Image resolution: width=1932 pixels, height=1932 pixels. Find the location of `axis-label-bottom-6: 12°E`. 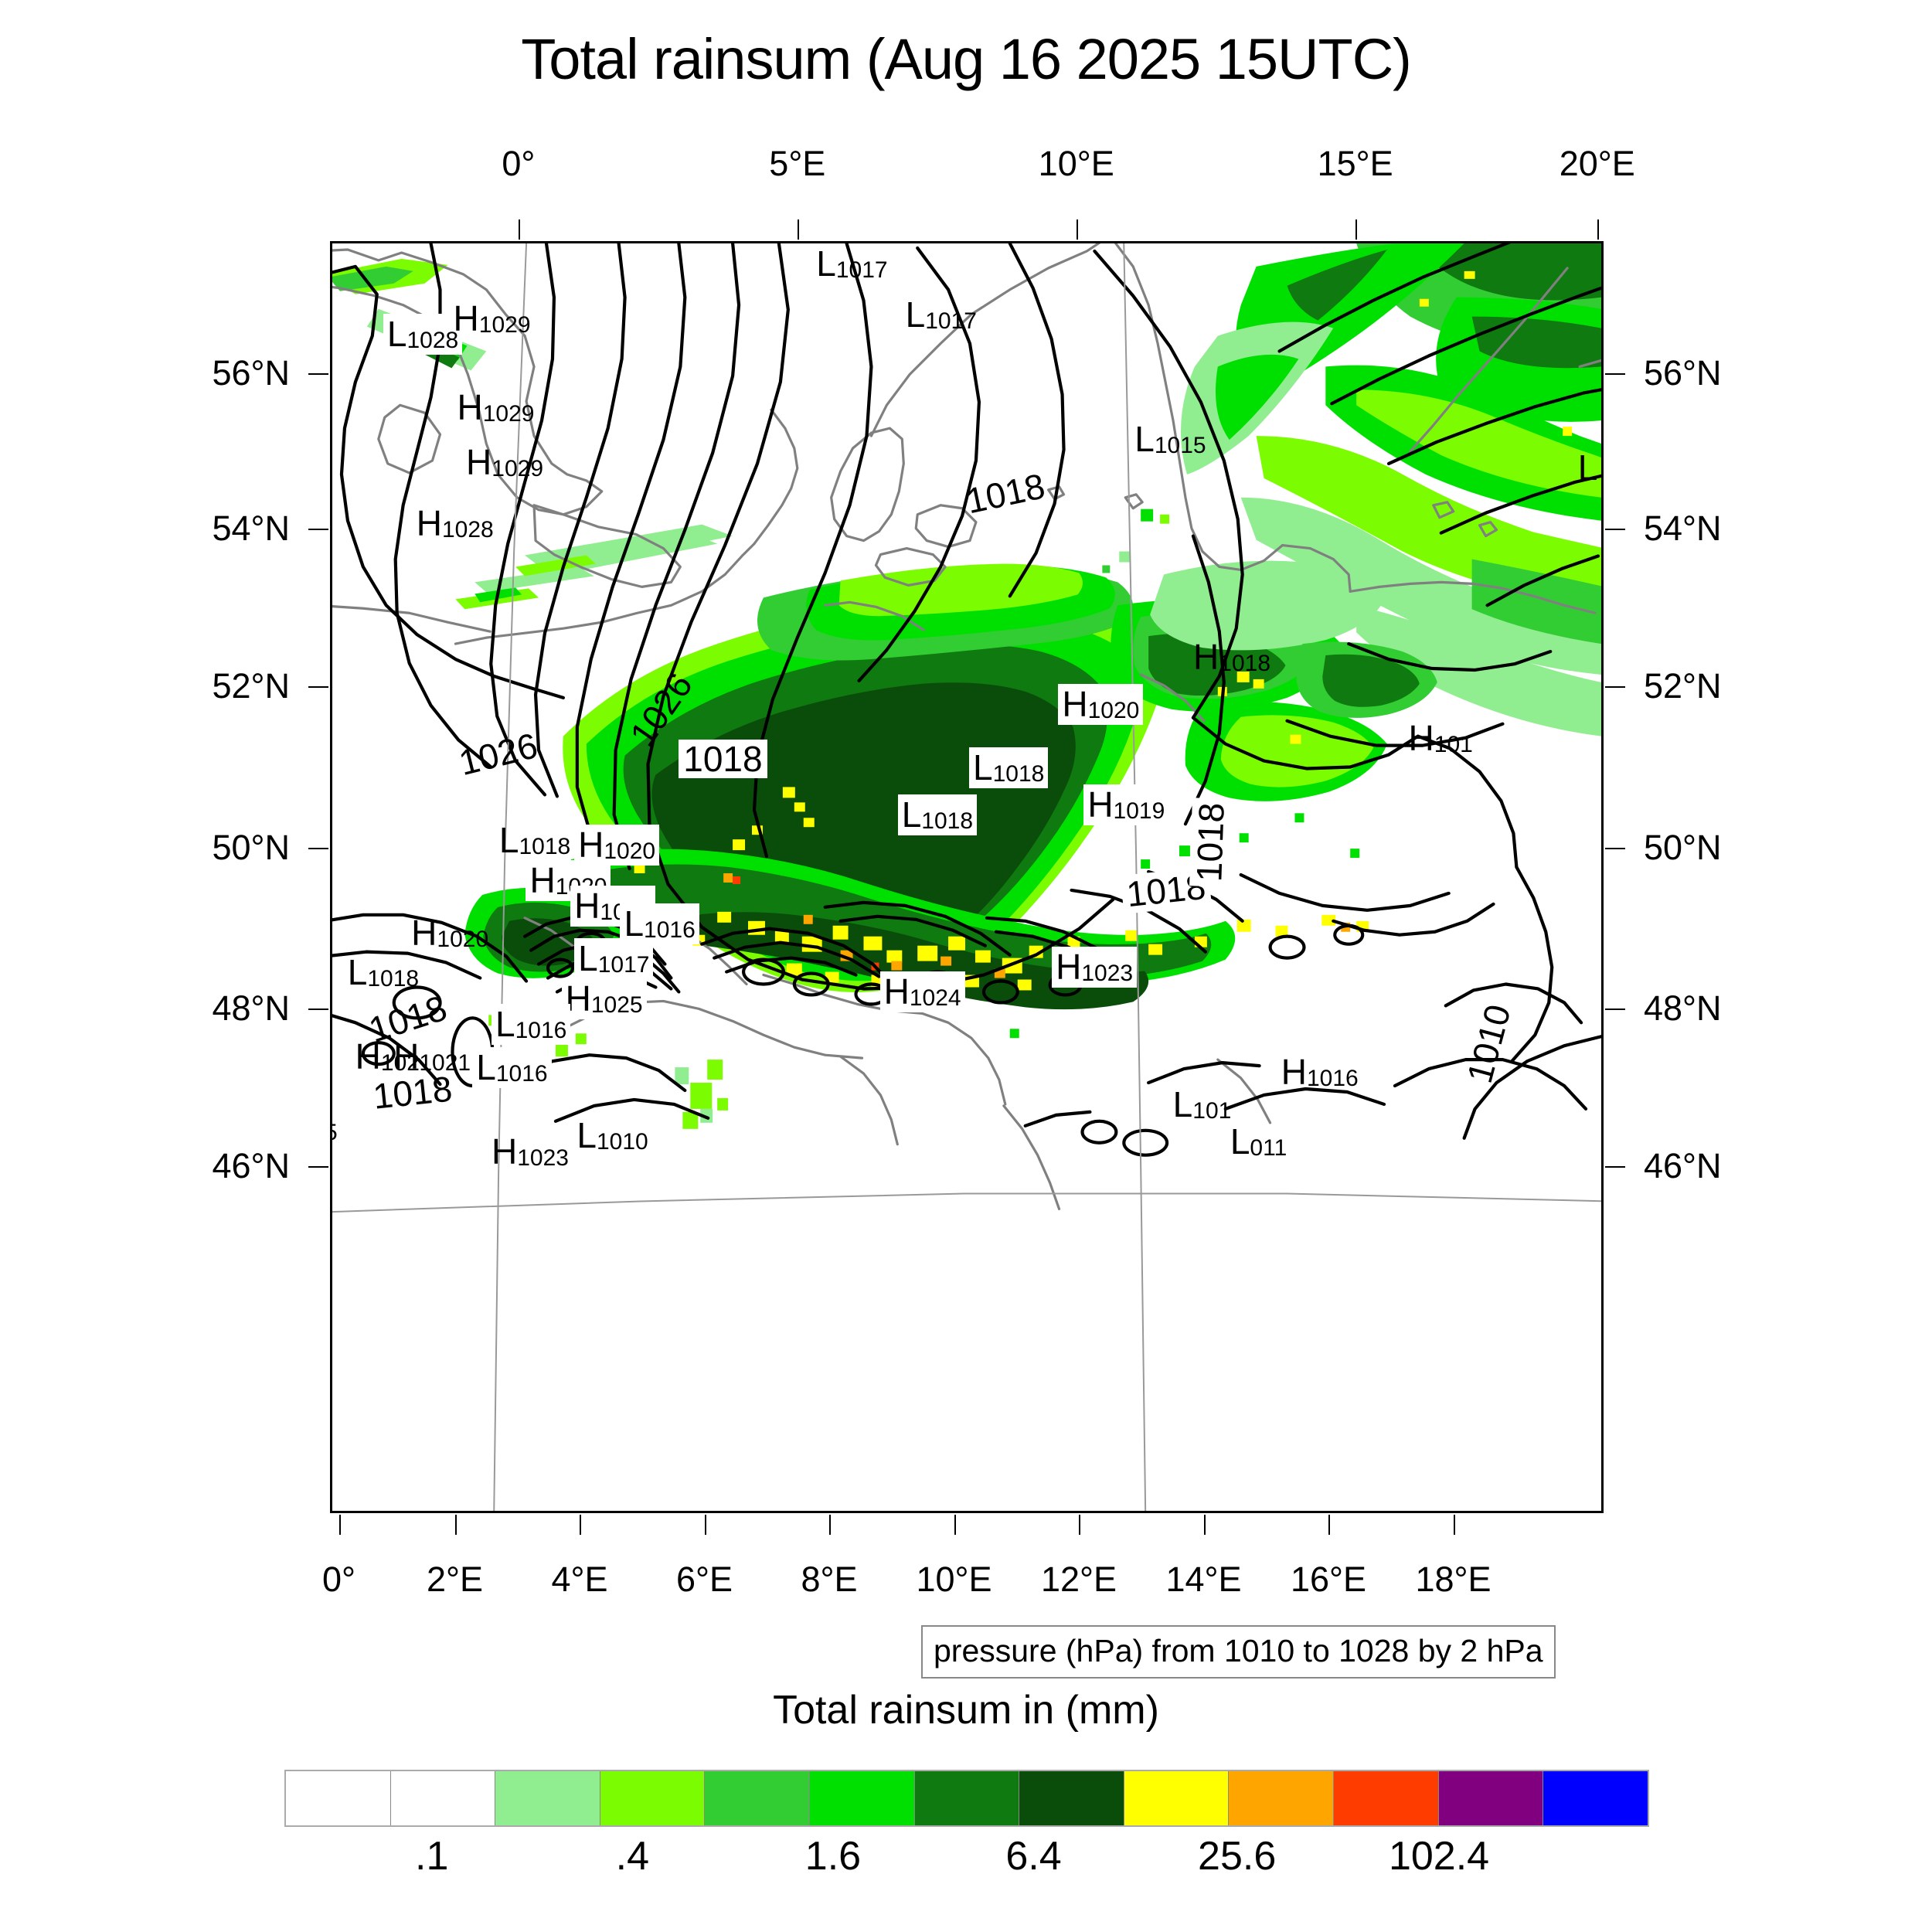

axis-label-bottom-6: 12°E is located at coordinates (1078, 1580).